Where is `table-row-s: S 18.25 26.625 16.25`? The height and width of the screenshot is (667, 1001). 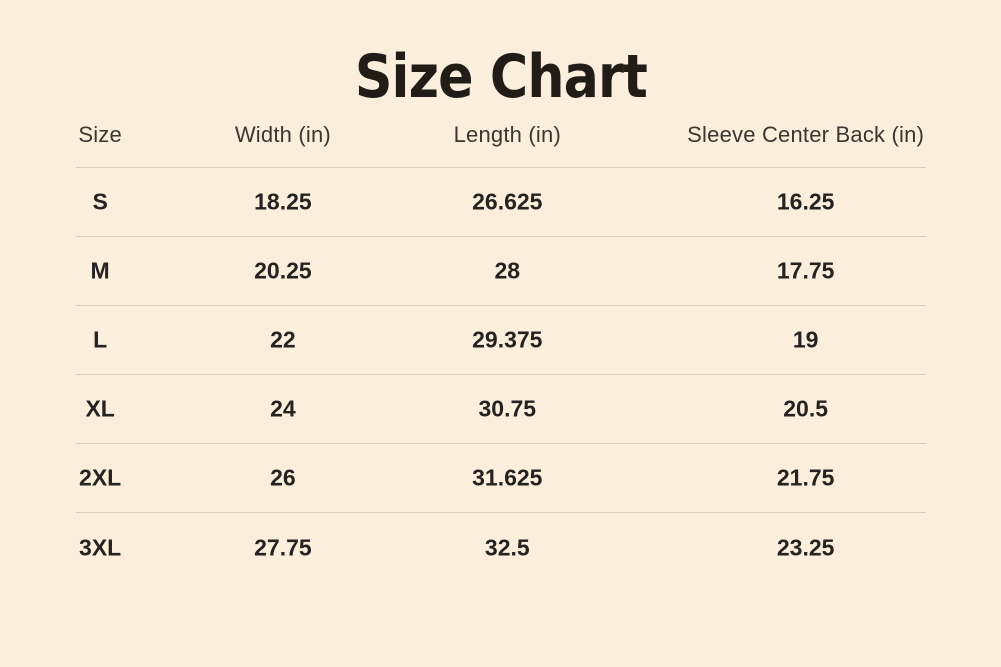
table-row-s: S 18.25 26.625 16.25 is located at coordinates (500, 202).